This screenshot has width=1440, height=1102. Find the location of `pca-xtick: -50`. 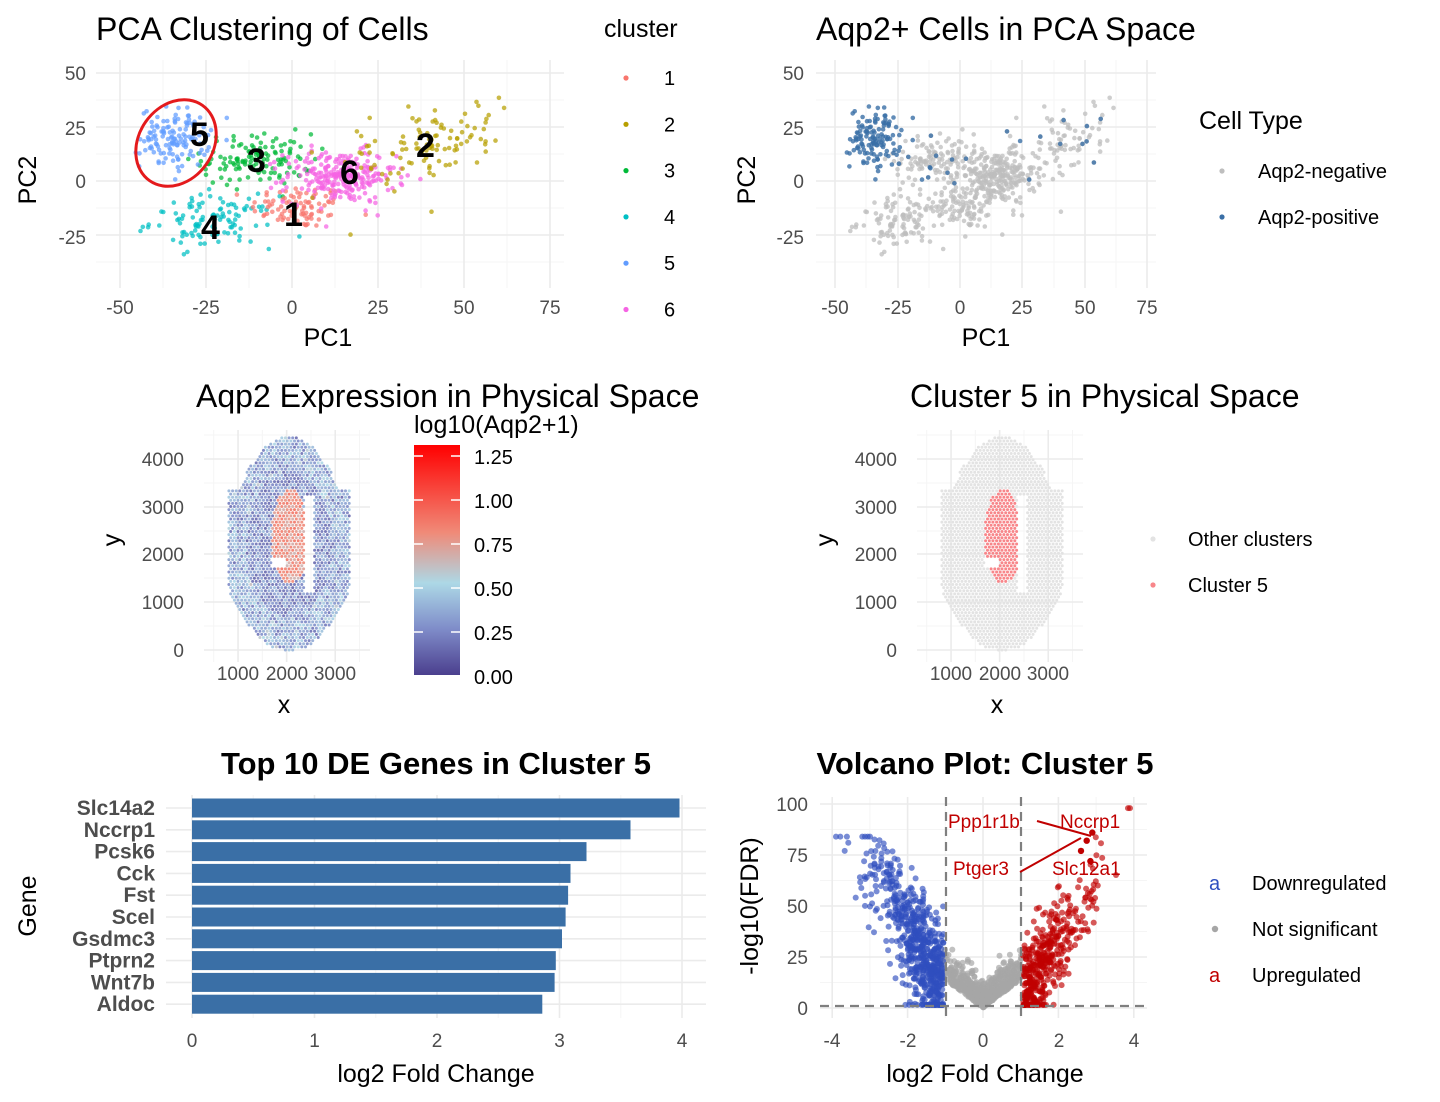

pca-xtick: -50 is located at coordinates (119, 308).